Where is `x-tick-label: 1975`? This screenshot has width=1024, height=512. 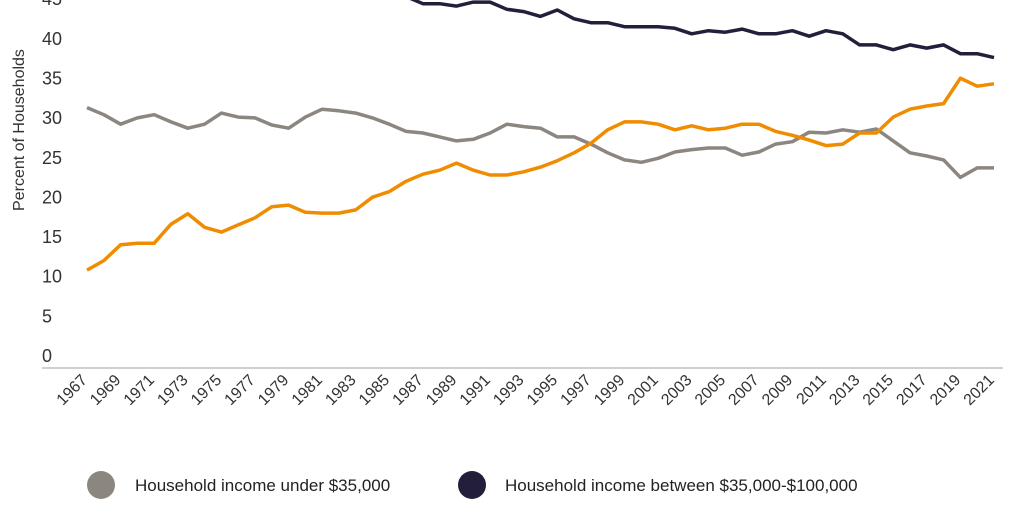
x-tick-label: 1975 is located at coordinates (206, 390).